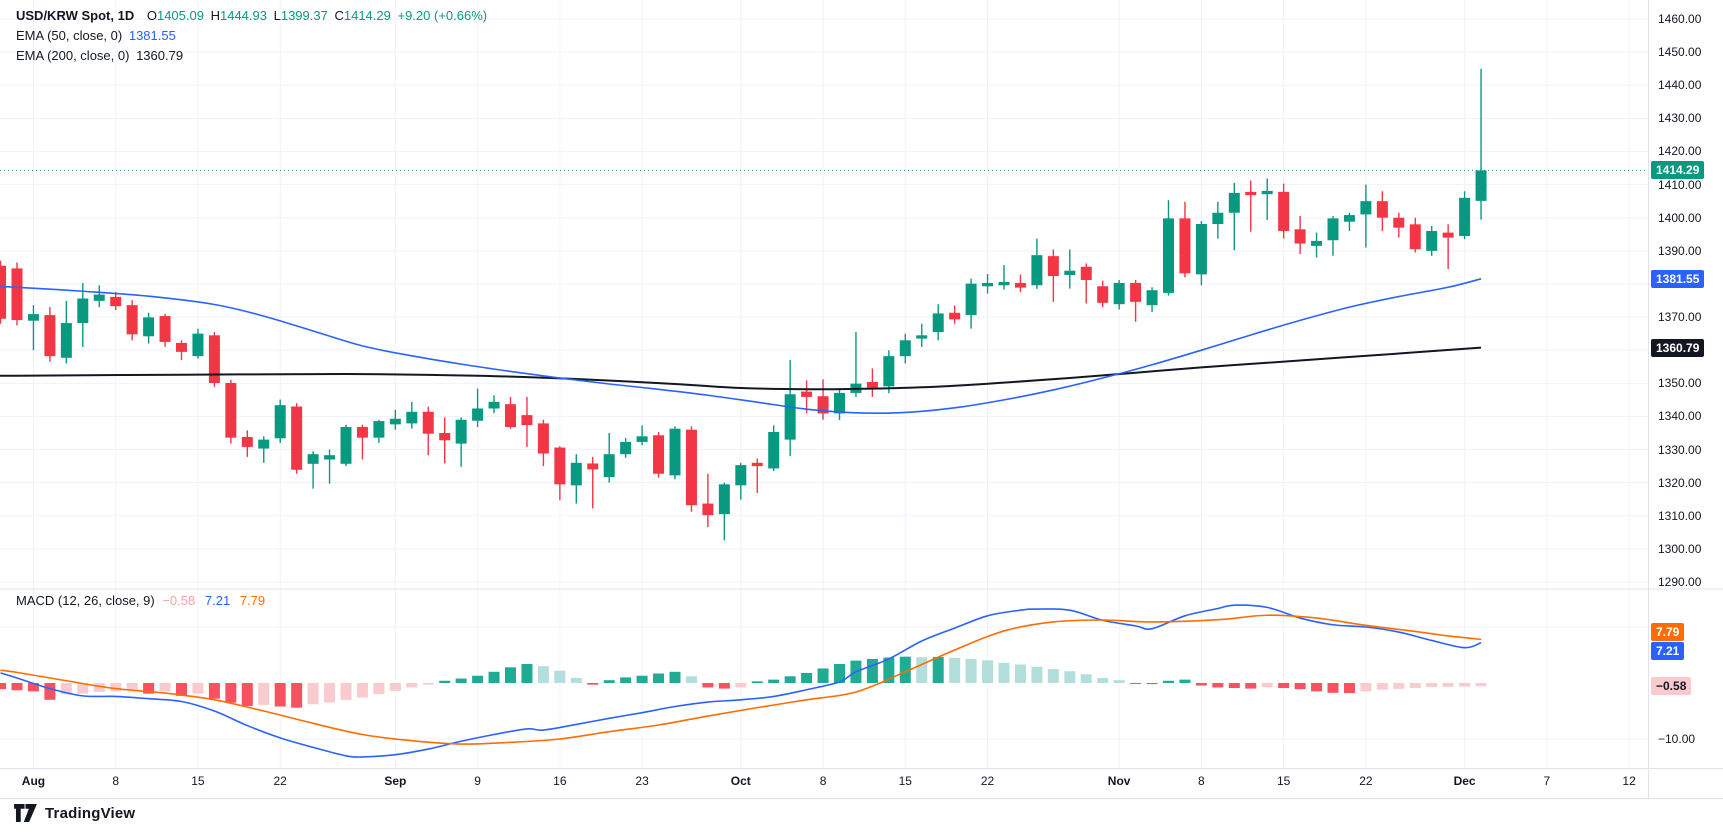  Describe the element at coordinates (1464, 781) in the screenshot. I see `time-tick-label: Dec` at that location.